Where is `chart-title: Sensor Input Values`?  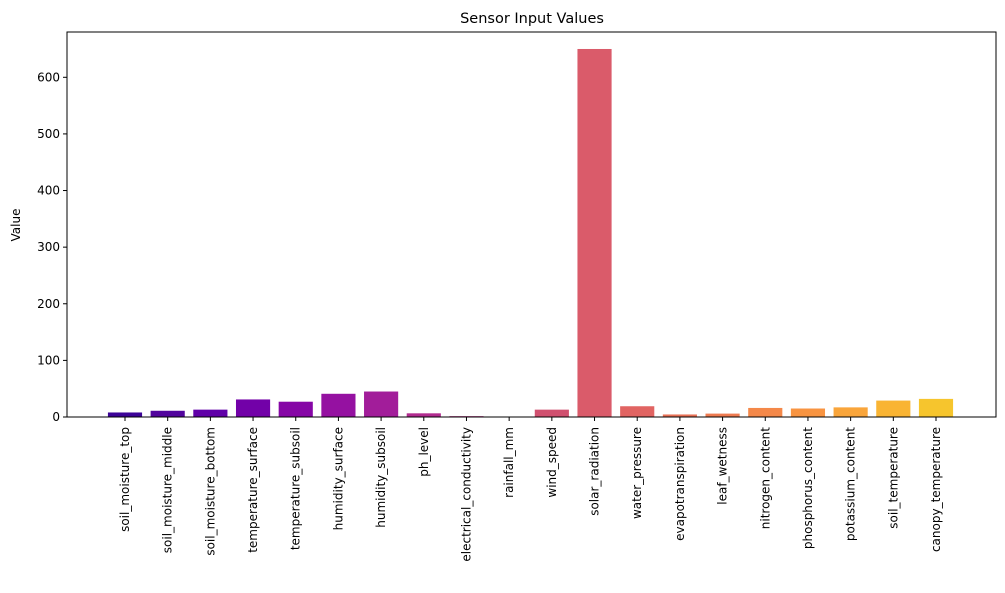
chart-title: Sensor Input Values is located at coordinates (532, 19).